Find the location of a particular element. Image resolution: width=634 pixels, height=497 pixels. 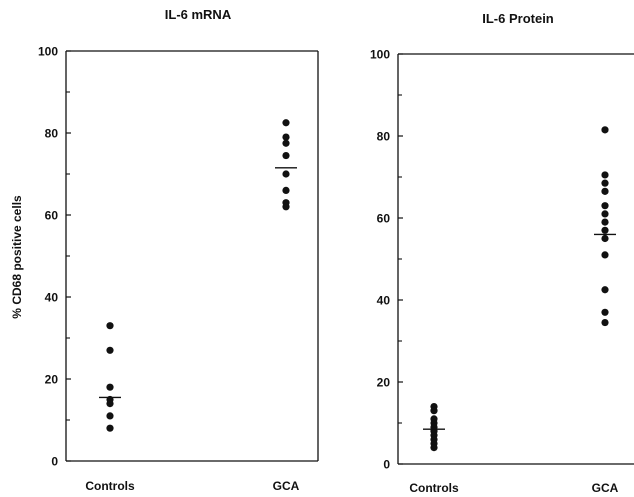

y-axis-label: % CD68 positive cells is located at coordinates (17, 257).